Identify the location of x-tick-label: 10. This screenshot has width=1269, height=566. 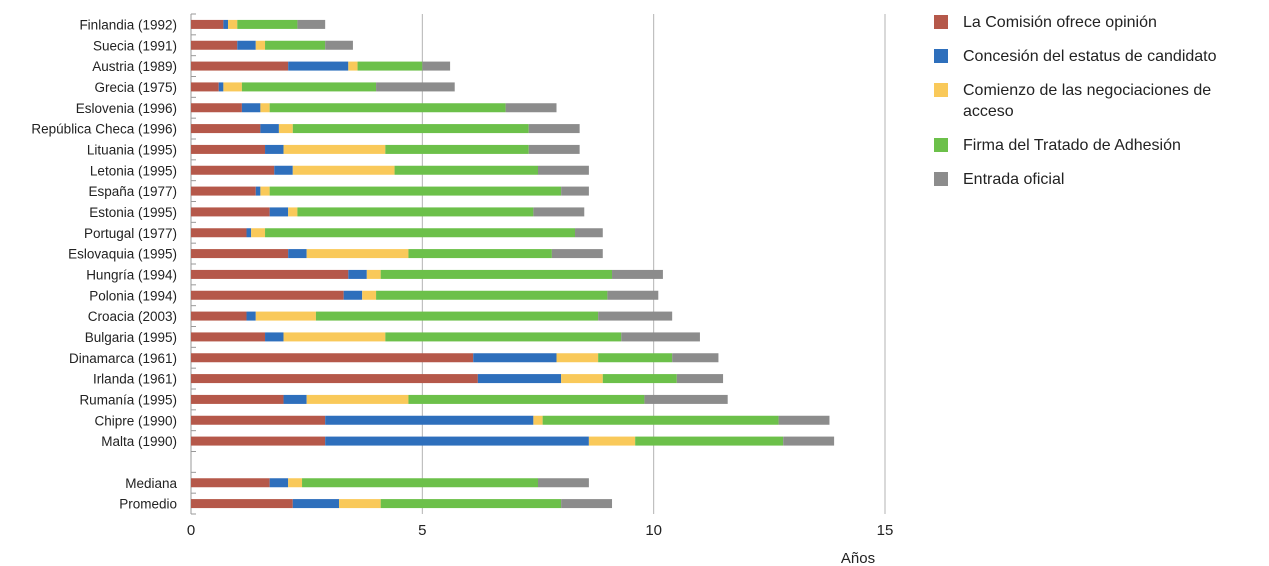
(653, 530).